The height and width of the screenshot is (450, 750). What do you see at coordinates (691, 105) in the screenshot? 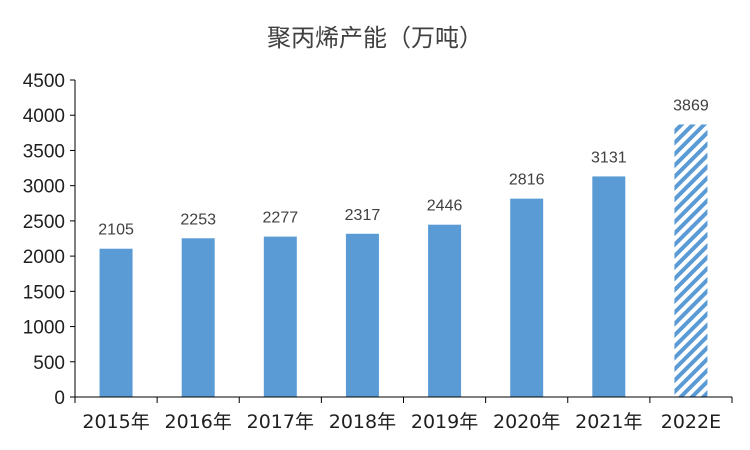
I see `data-label: 3869` at bounding box center [691, 105].